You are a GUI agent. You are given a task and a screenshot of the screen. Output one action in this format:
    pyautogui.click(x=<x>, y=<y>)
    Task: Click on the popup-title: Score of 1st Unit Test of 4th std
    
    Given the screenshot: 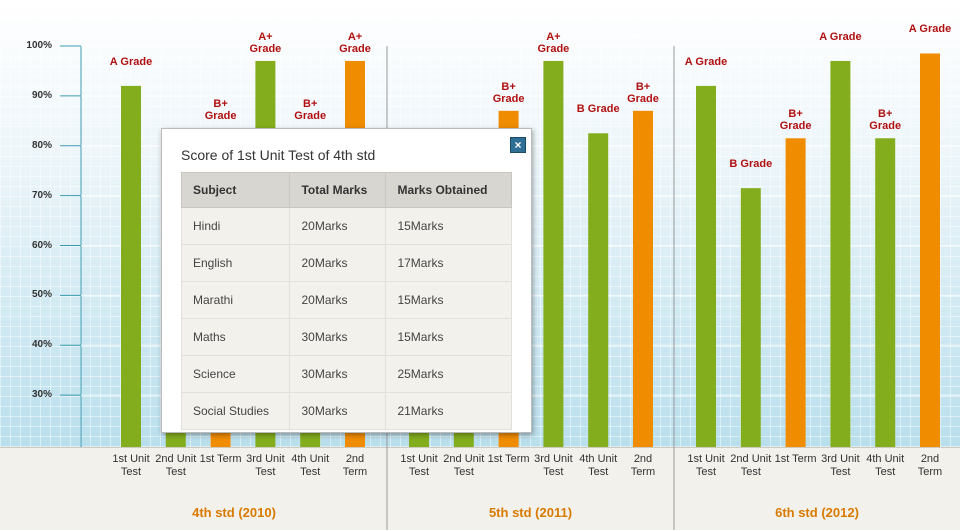 What is the action you would take?
    pyautogui.click(x=278, y=155)
    